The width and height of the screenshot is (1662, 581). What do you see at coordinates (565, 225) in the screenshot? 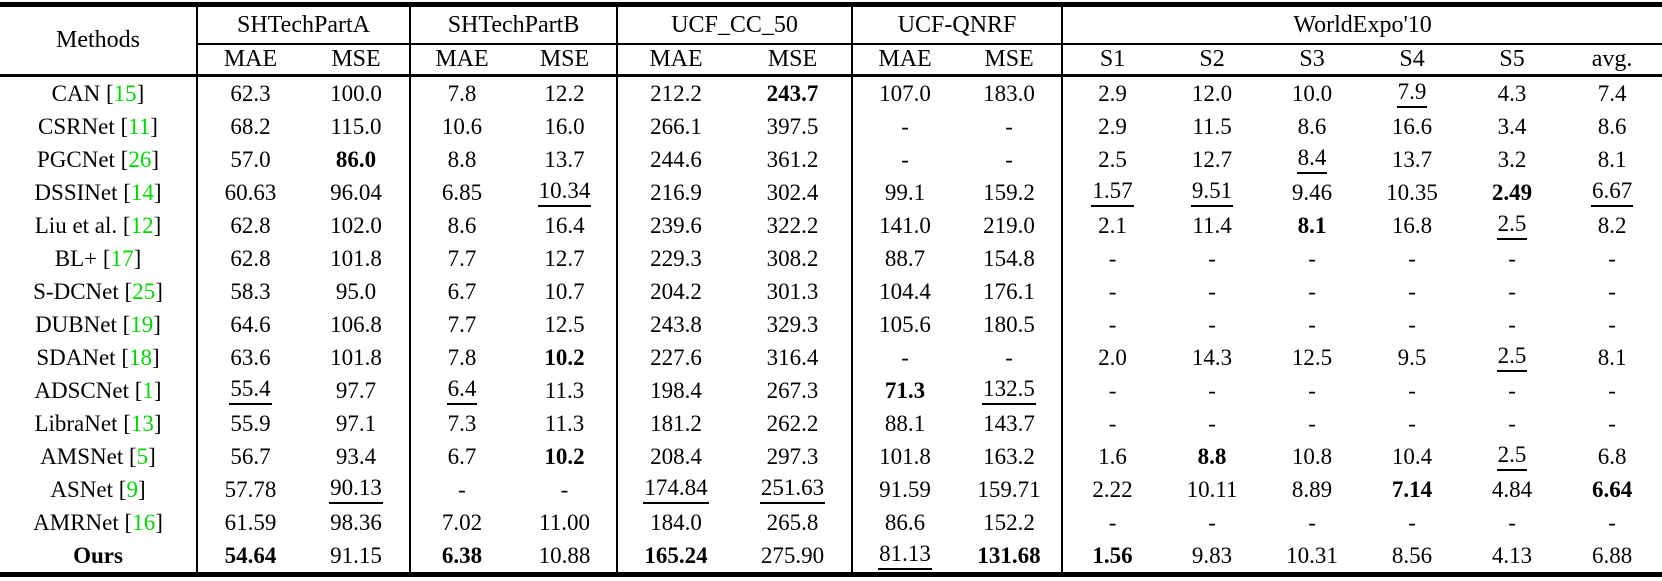
I see `metric-cell: 16.4` at bounding box center [565, 225].